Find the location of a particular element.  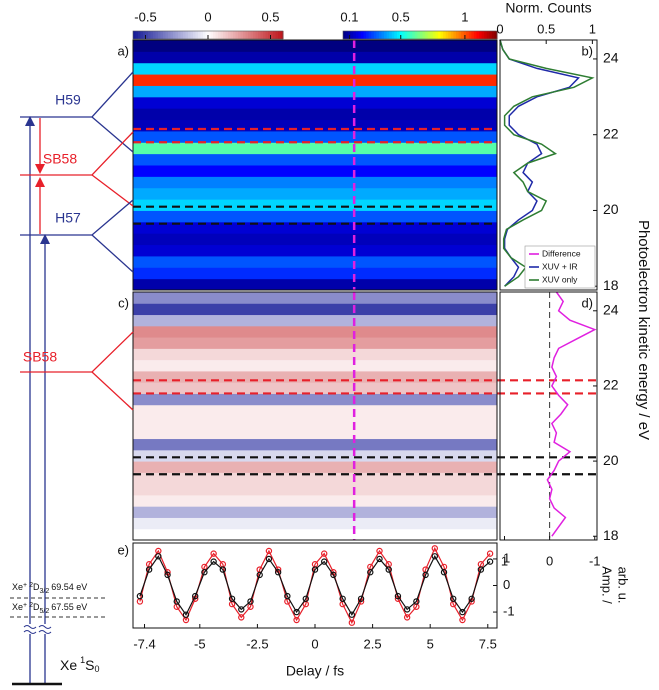

multiplicity: 1 is located at coordinates (82, 660).